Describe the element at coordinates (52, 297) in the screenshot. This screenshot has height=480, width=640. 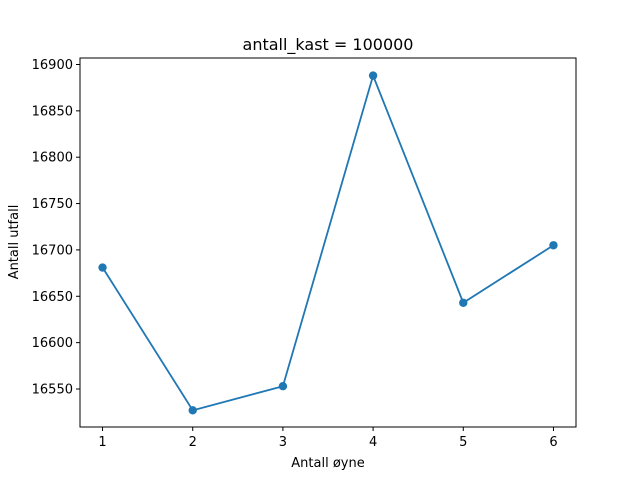
I see `y-tick-label: 16650` at that location.